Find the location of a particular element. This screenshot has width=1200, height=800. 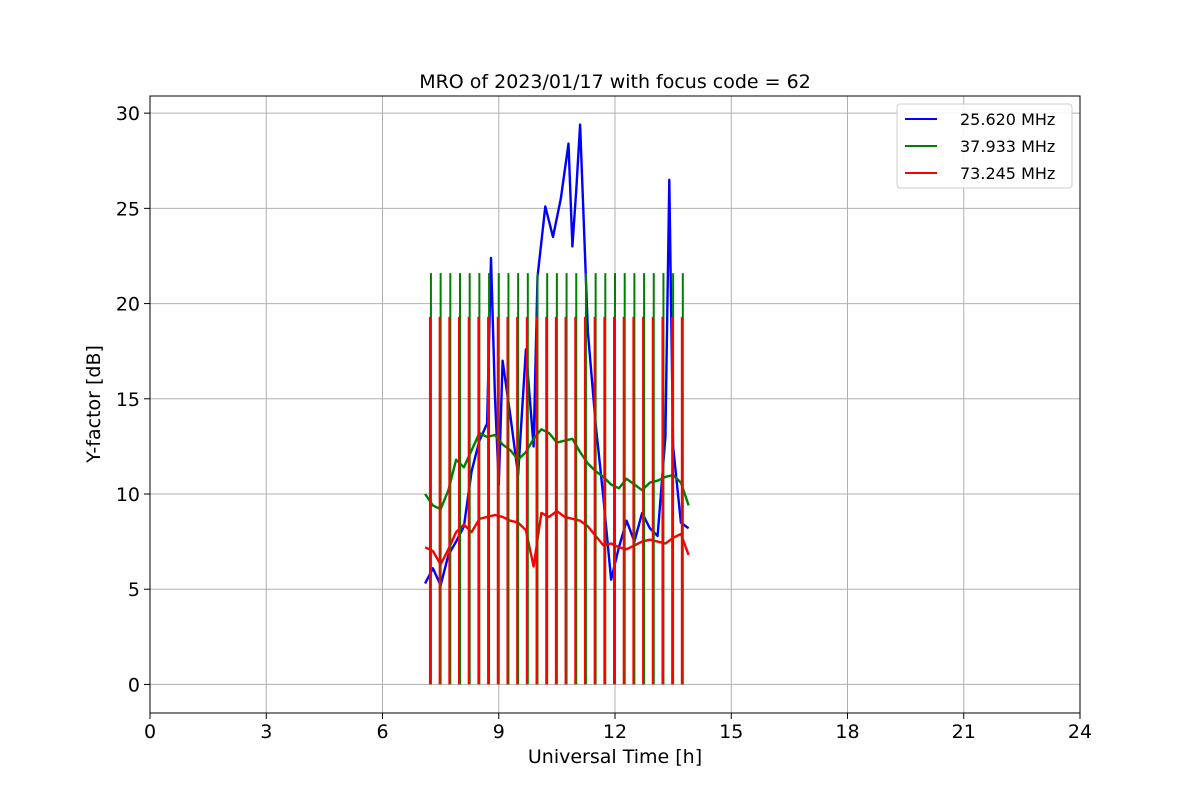

series-line-25-620-mhz is located at coordinates (557, 355).